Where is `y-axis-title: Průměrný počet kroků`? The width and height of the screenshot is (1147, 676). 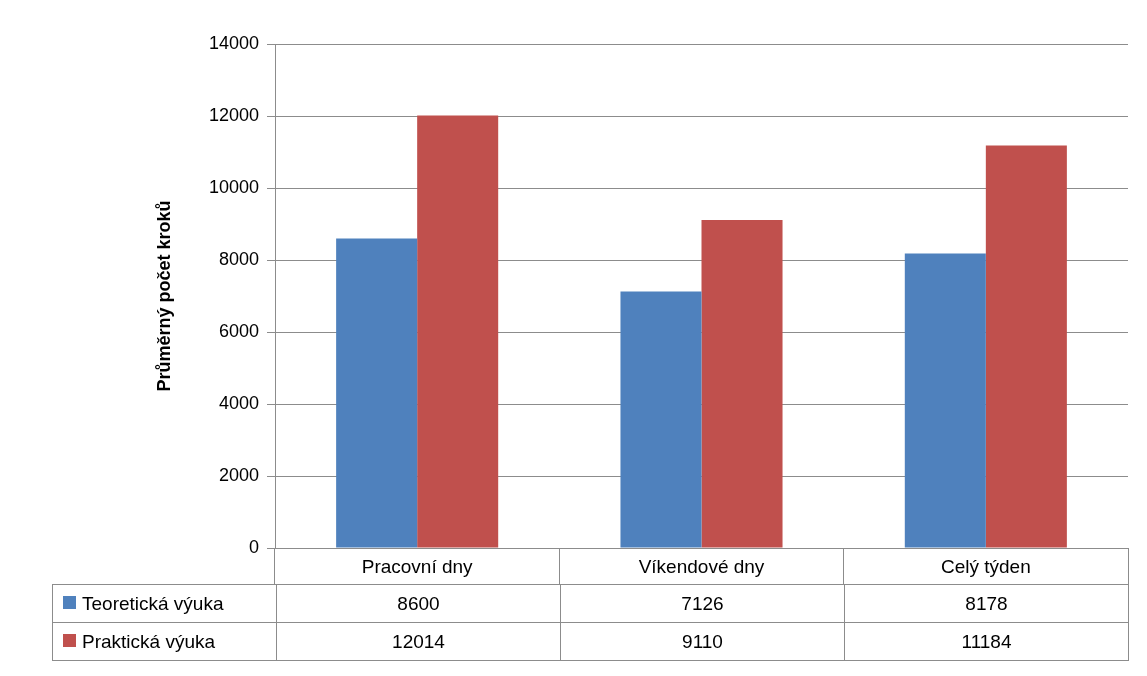
y-axis-title: Průměrný počet kroků is located at coordinates (163, 296).